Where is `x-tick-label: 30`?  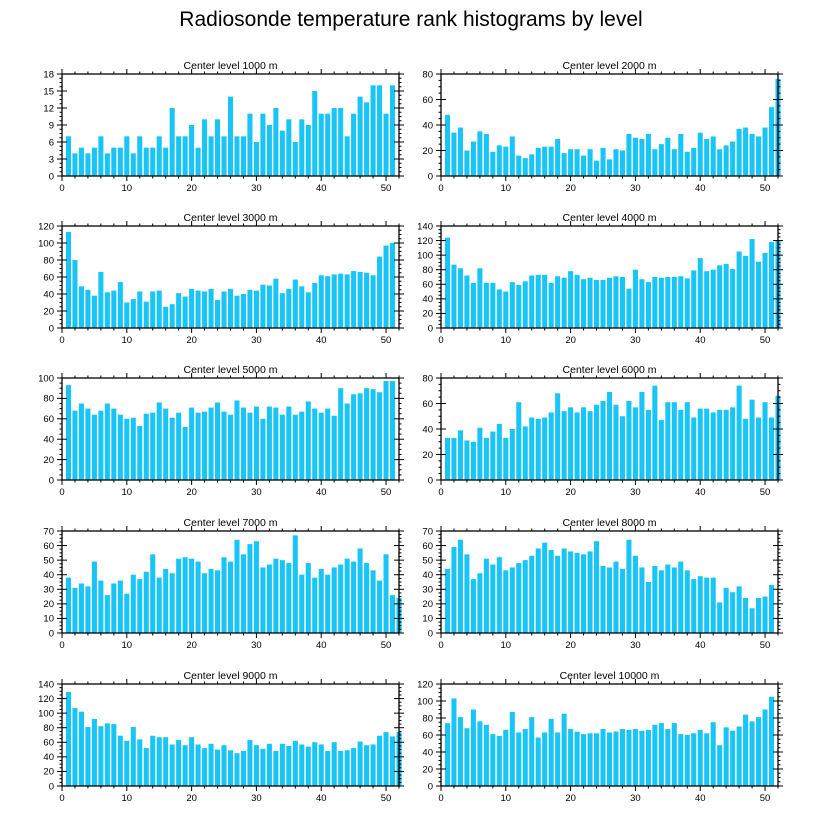 x-tick-label: 30 is located at coordinates (635, 340).